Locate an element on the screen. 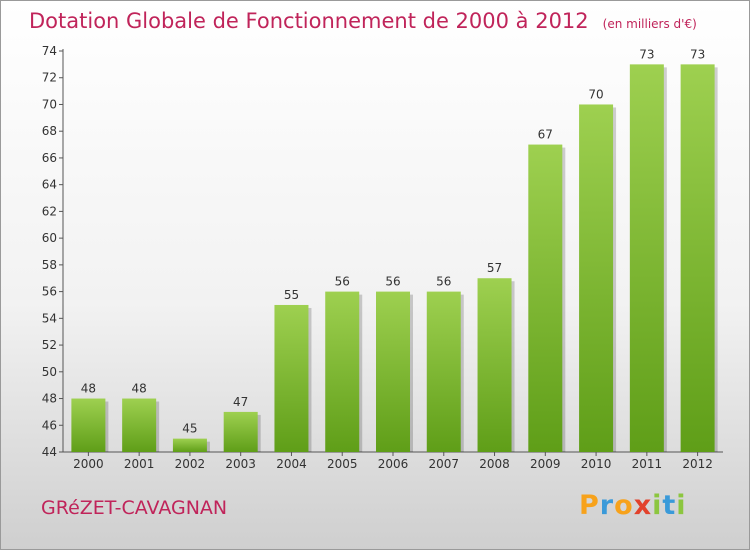 This screenshot has width=750, height=550. logo-letter: o is located at coordinates (624, 505).